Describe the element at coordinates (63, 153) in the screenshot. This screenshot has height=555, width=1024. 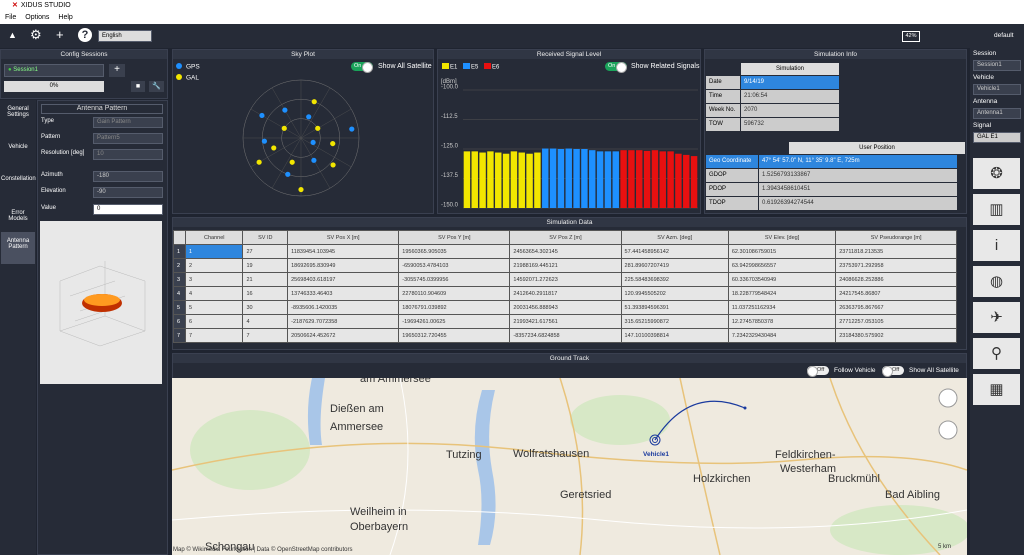
I see `field-label: Resolution [deg]` at that location.